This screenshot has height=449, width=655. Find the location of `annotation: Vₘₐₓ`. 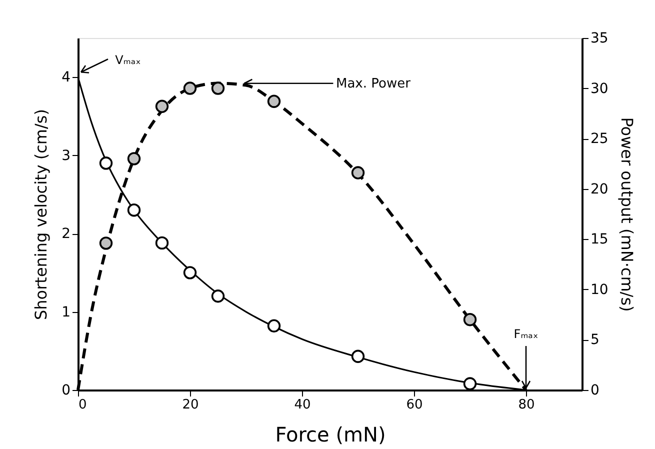

annotation: Vₘₐₓ is located at coordinates (128, 60).